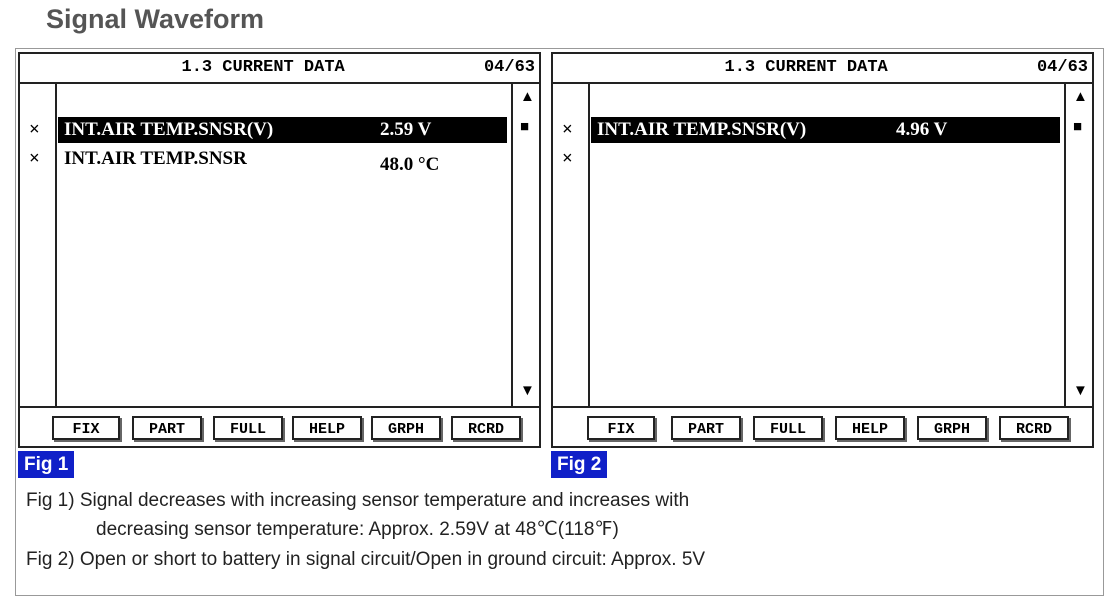 The width and height of the screenshot is (1114, 606). What do you see at coordinates (406, 129) in the screenshot?
I see `row-value: 2.59 V` at bounding box center [406, 129].